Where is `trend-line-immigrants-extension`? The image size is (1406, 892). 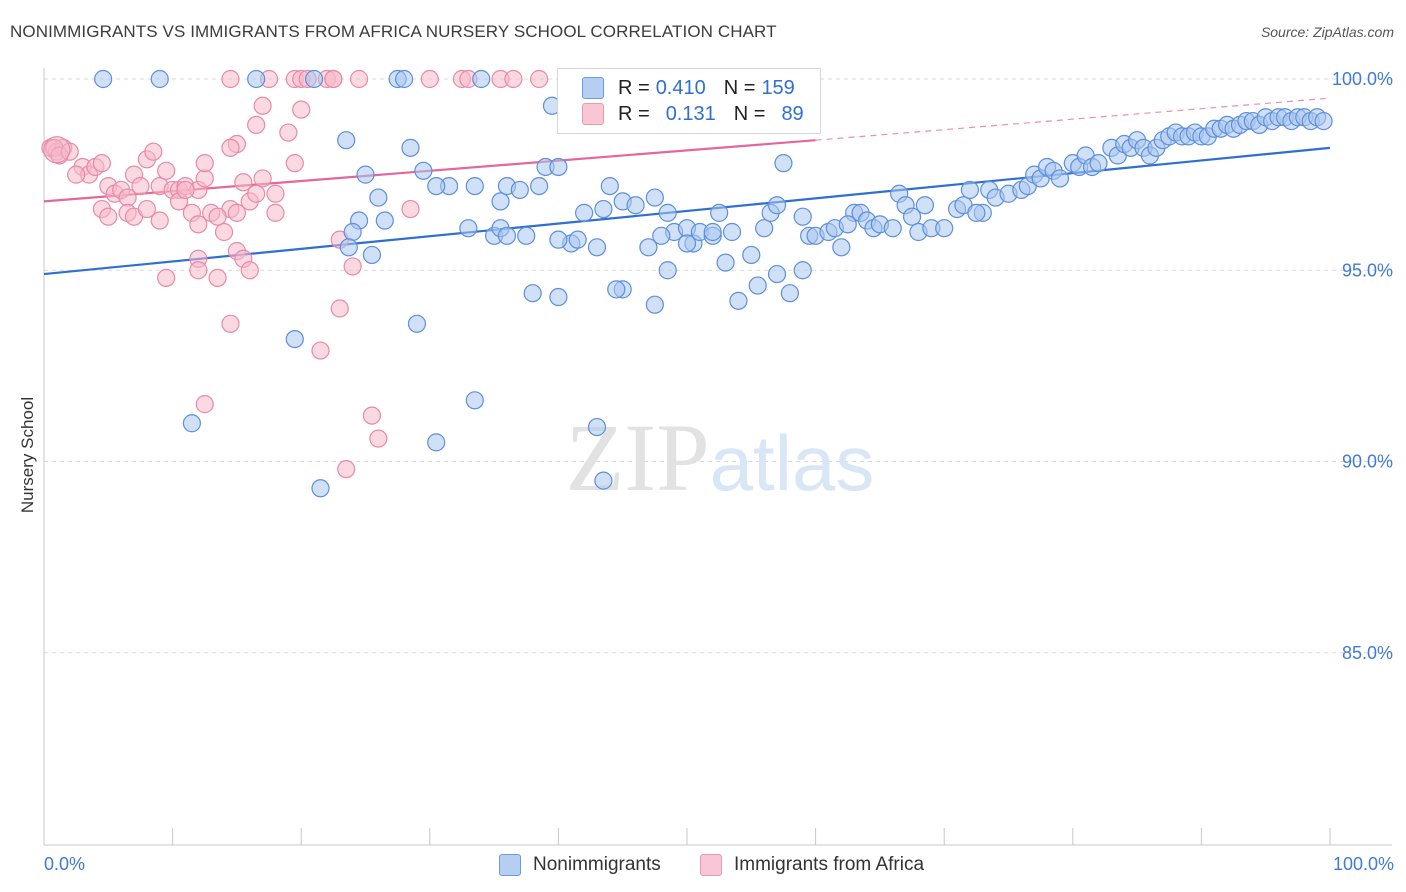 trend-line-immigrants-extension is located at coordinates (1073, 119).